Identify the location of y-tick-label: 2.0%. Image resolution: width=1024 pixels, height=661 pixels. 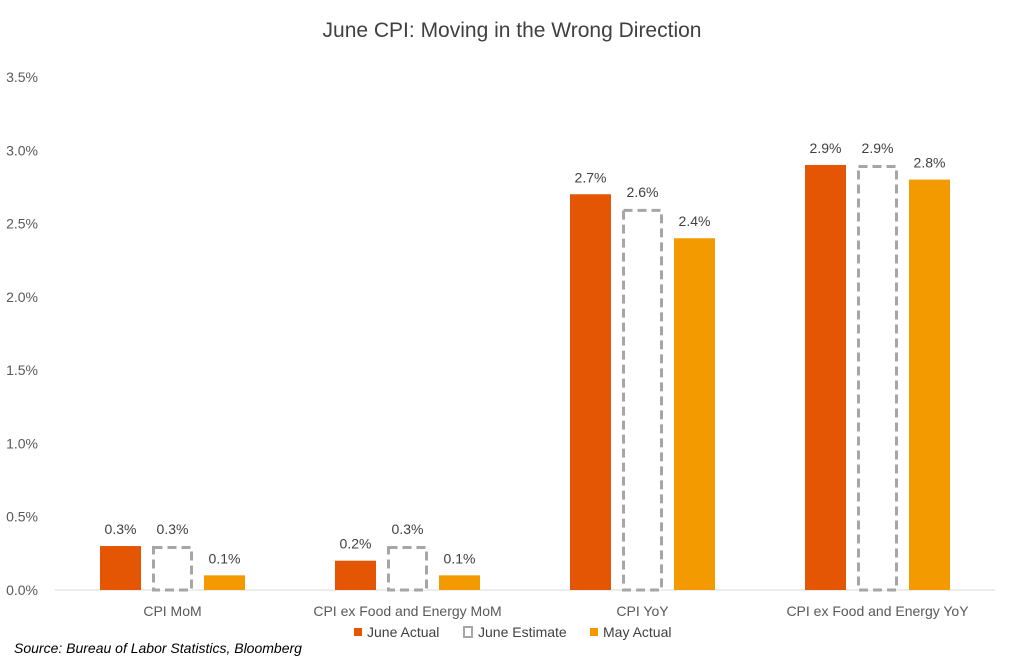
(22, 297).